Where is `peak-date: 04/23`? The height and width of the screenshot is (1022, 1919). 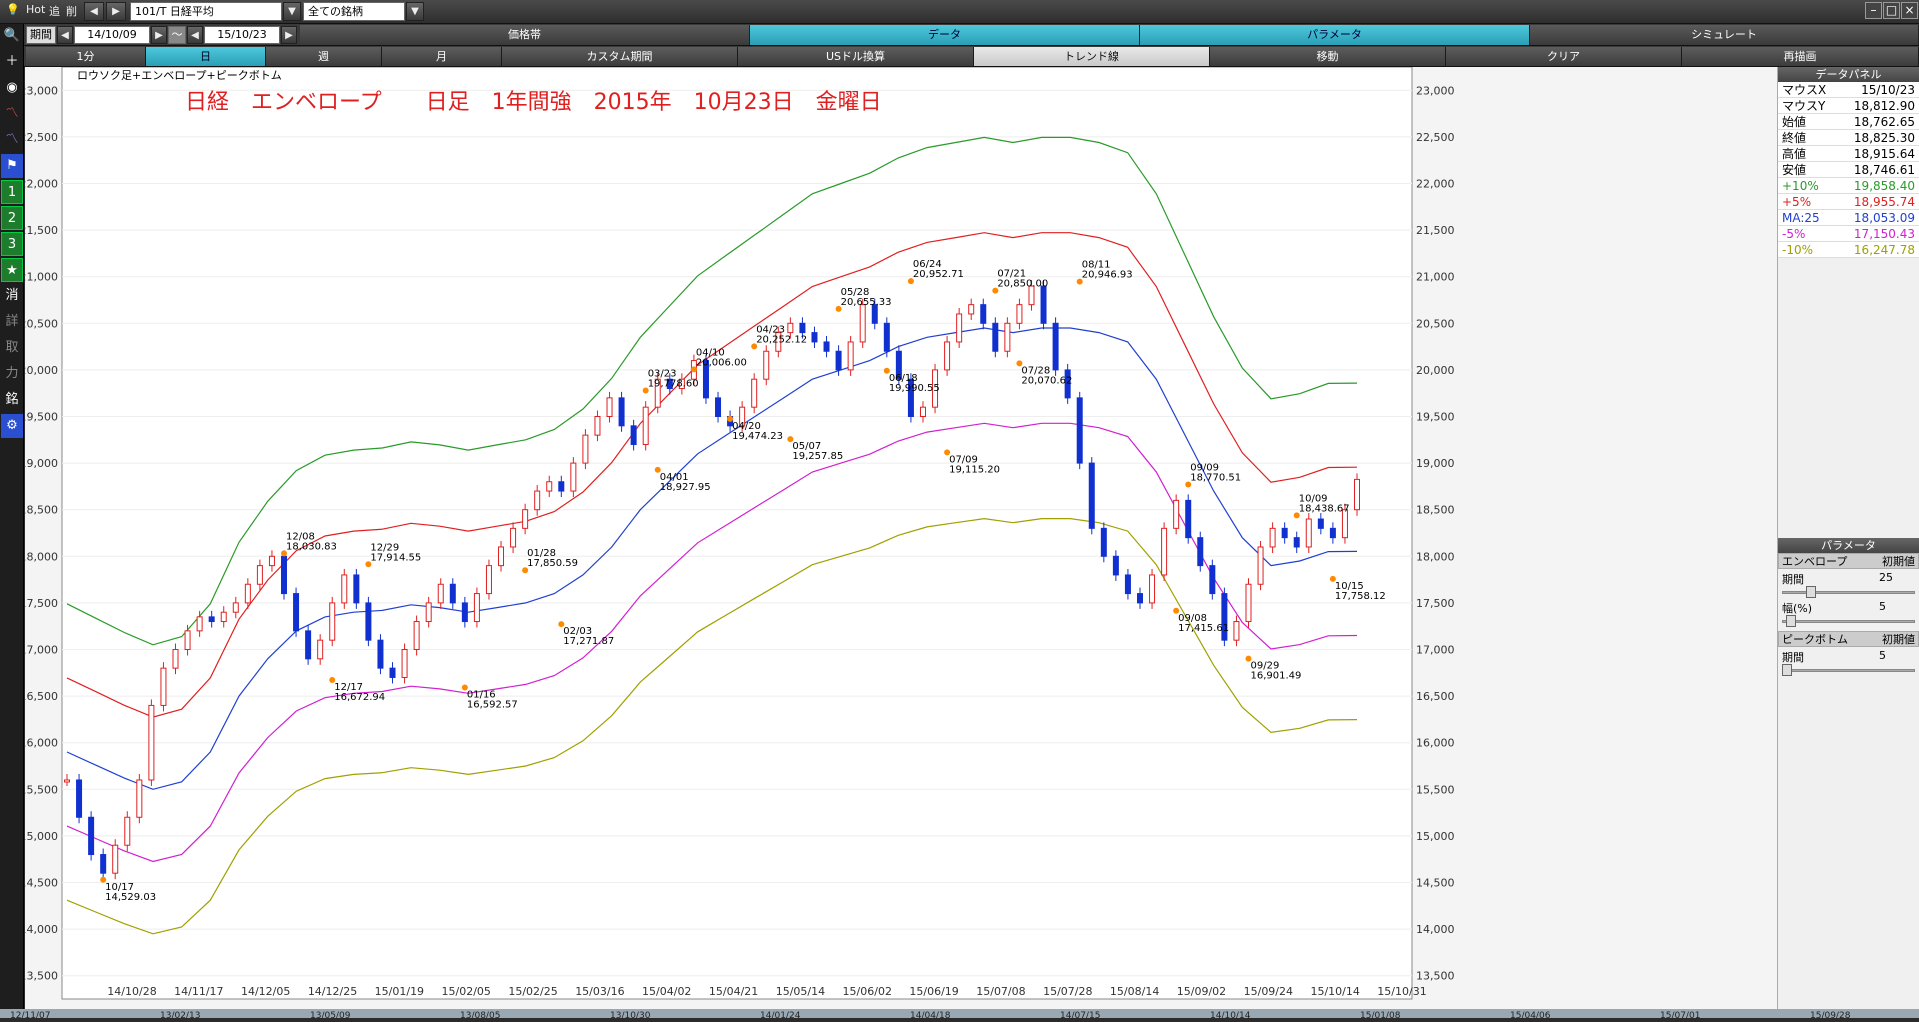 peak-date: 04/23 is located at coordinates (770, 329).